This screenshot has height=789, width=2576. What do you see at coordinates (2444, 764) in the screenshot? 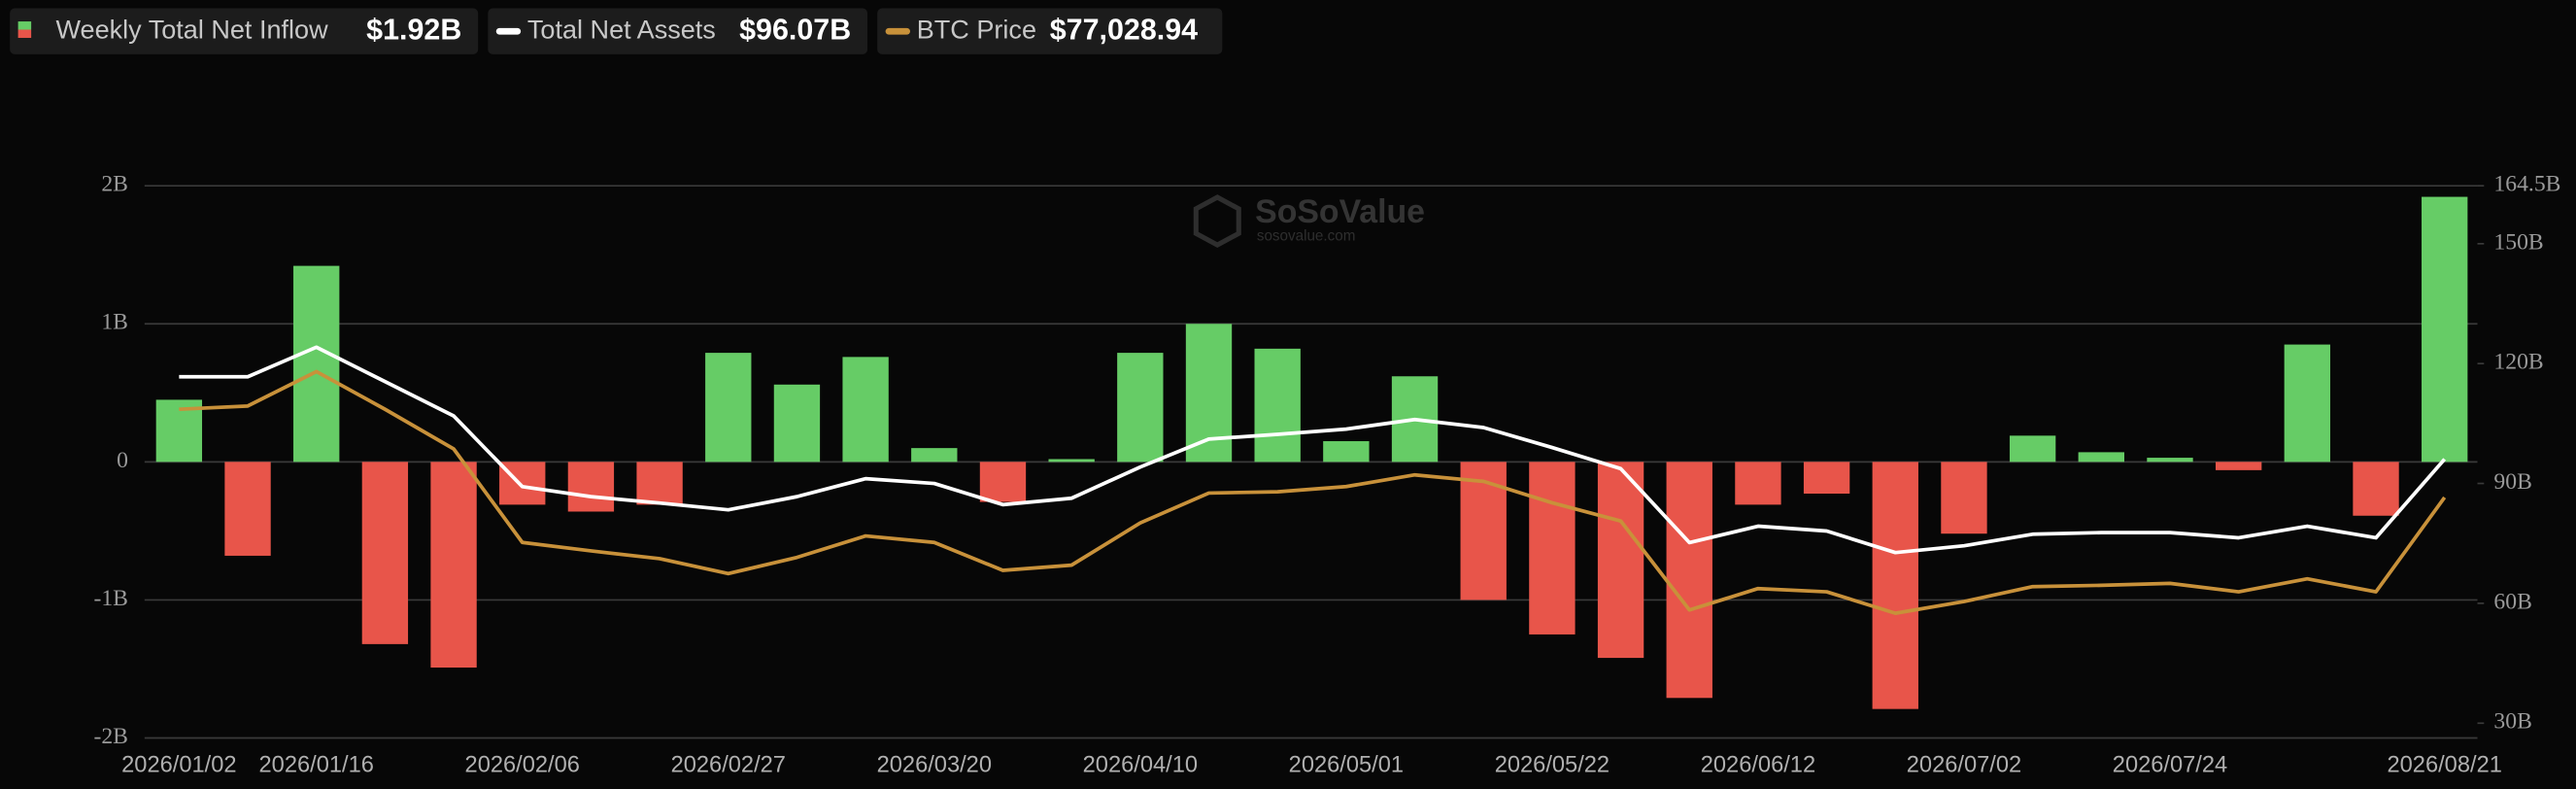
I see `x-tick-label: 2026/08/21` at bounding box center [2444, 764].